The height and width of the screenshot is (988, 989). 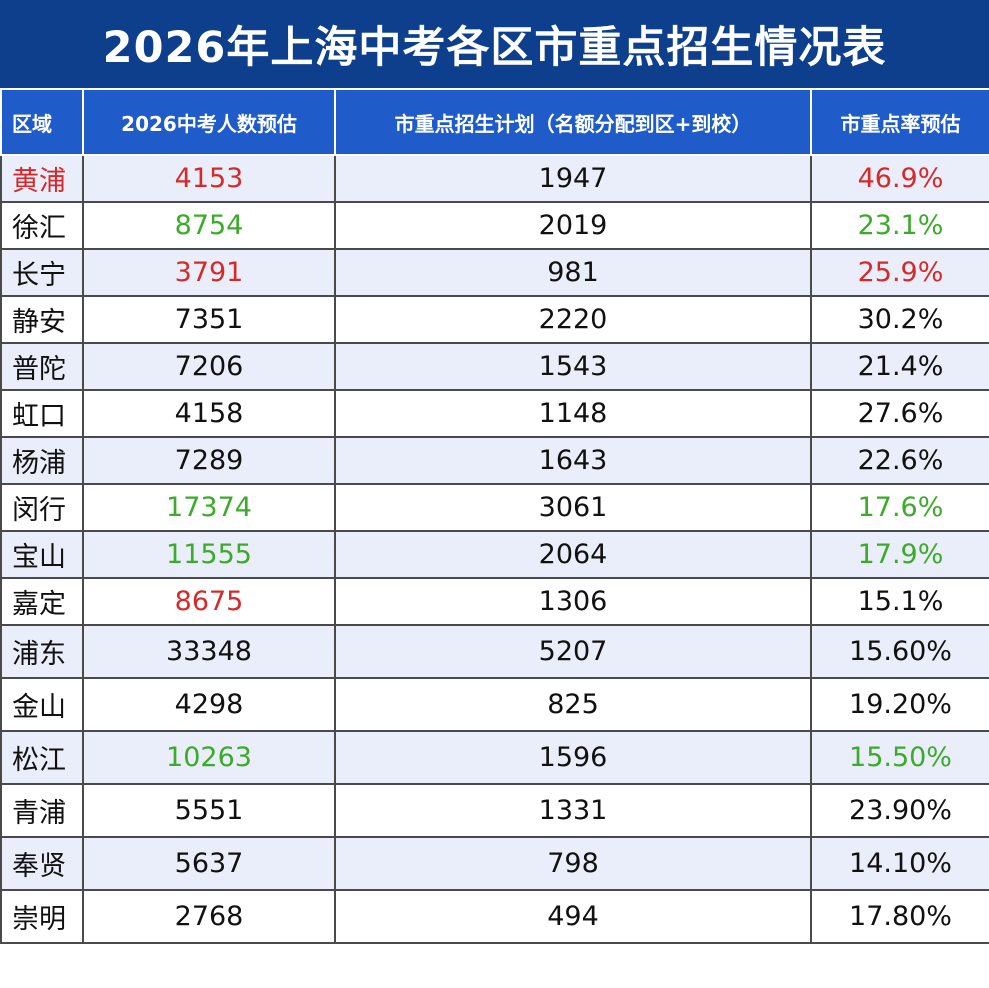 What do you see at coordinates (899, 319) in the screenshot?
I see `rate-cell: 30.2%` at bounding box center [899, 319].